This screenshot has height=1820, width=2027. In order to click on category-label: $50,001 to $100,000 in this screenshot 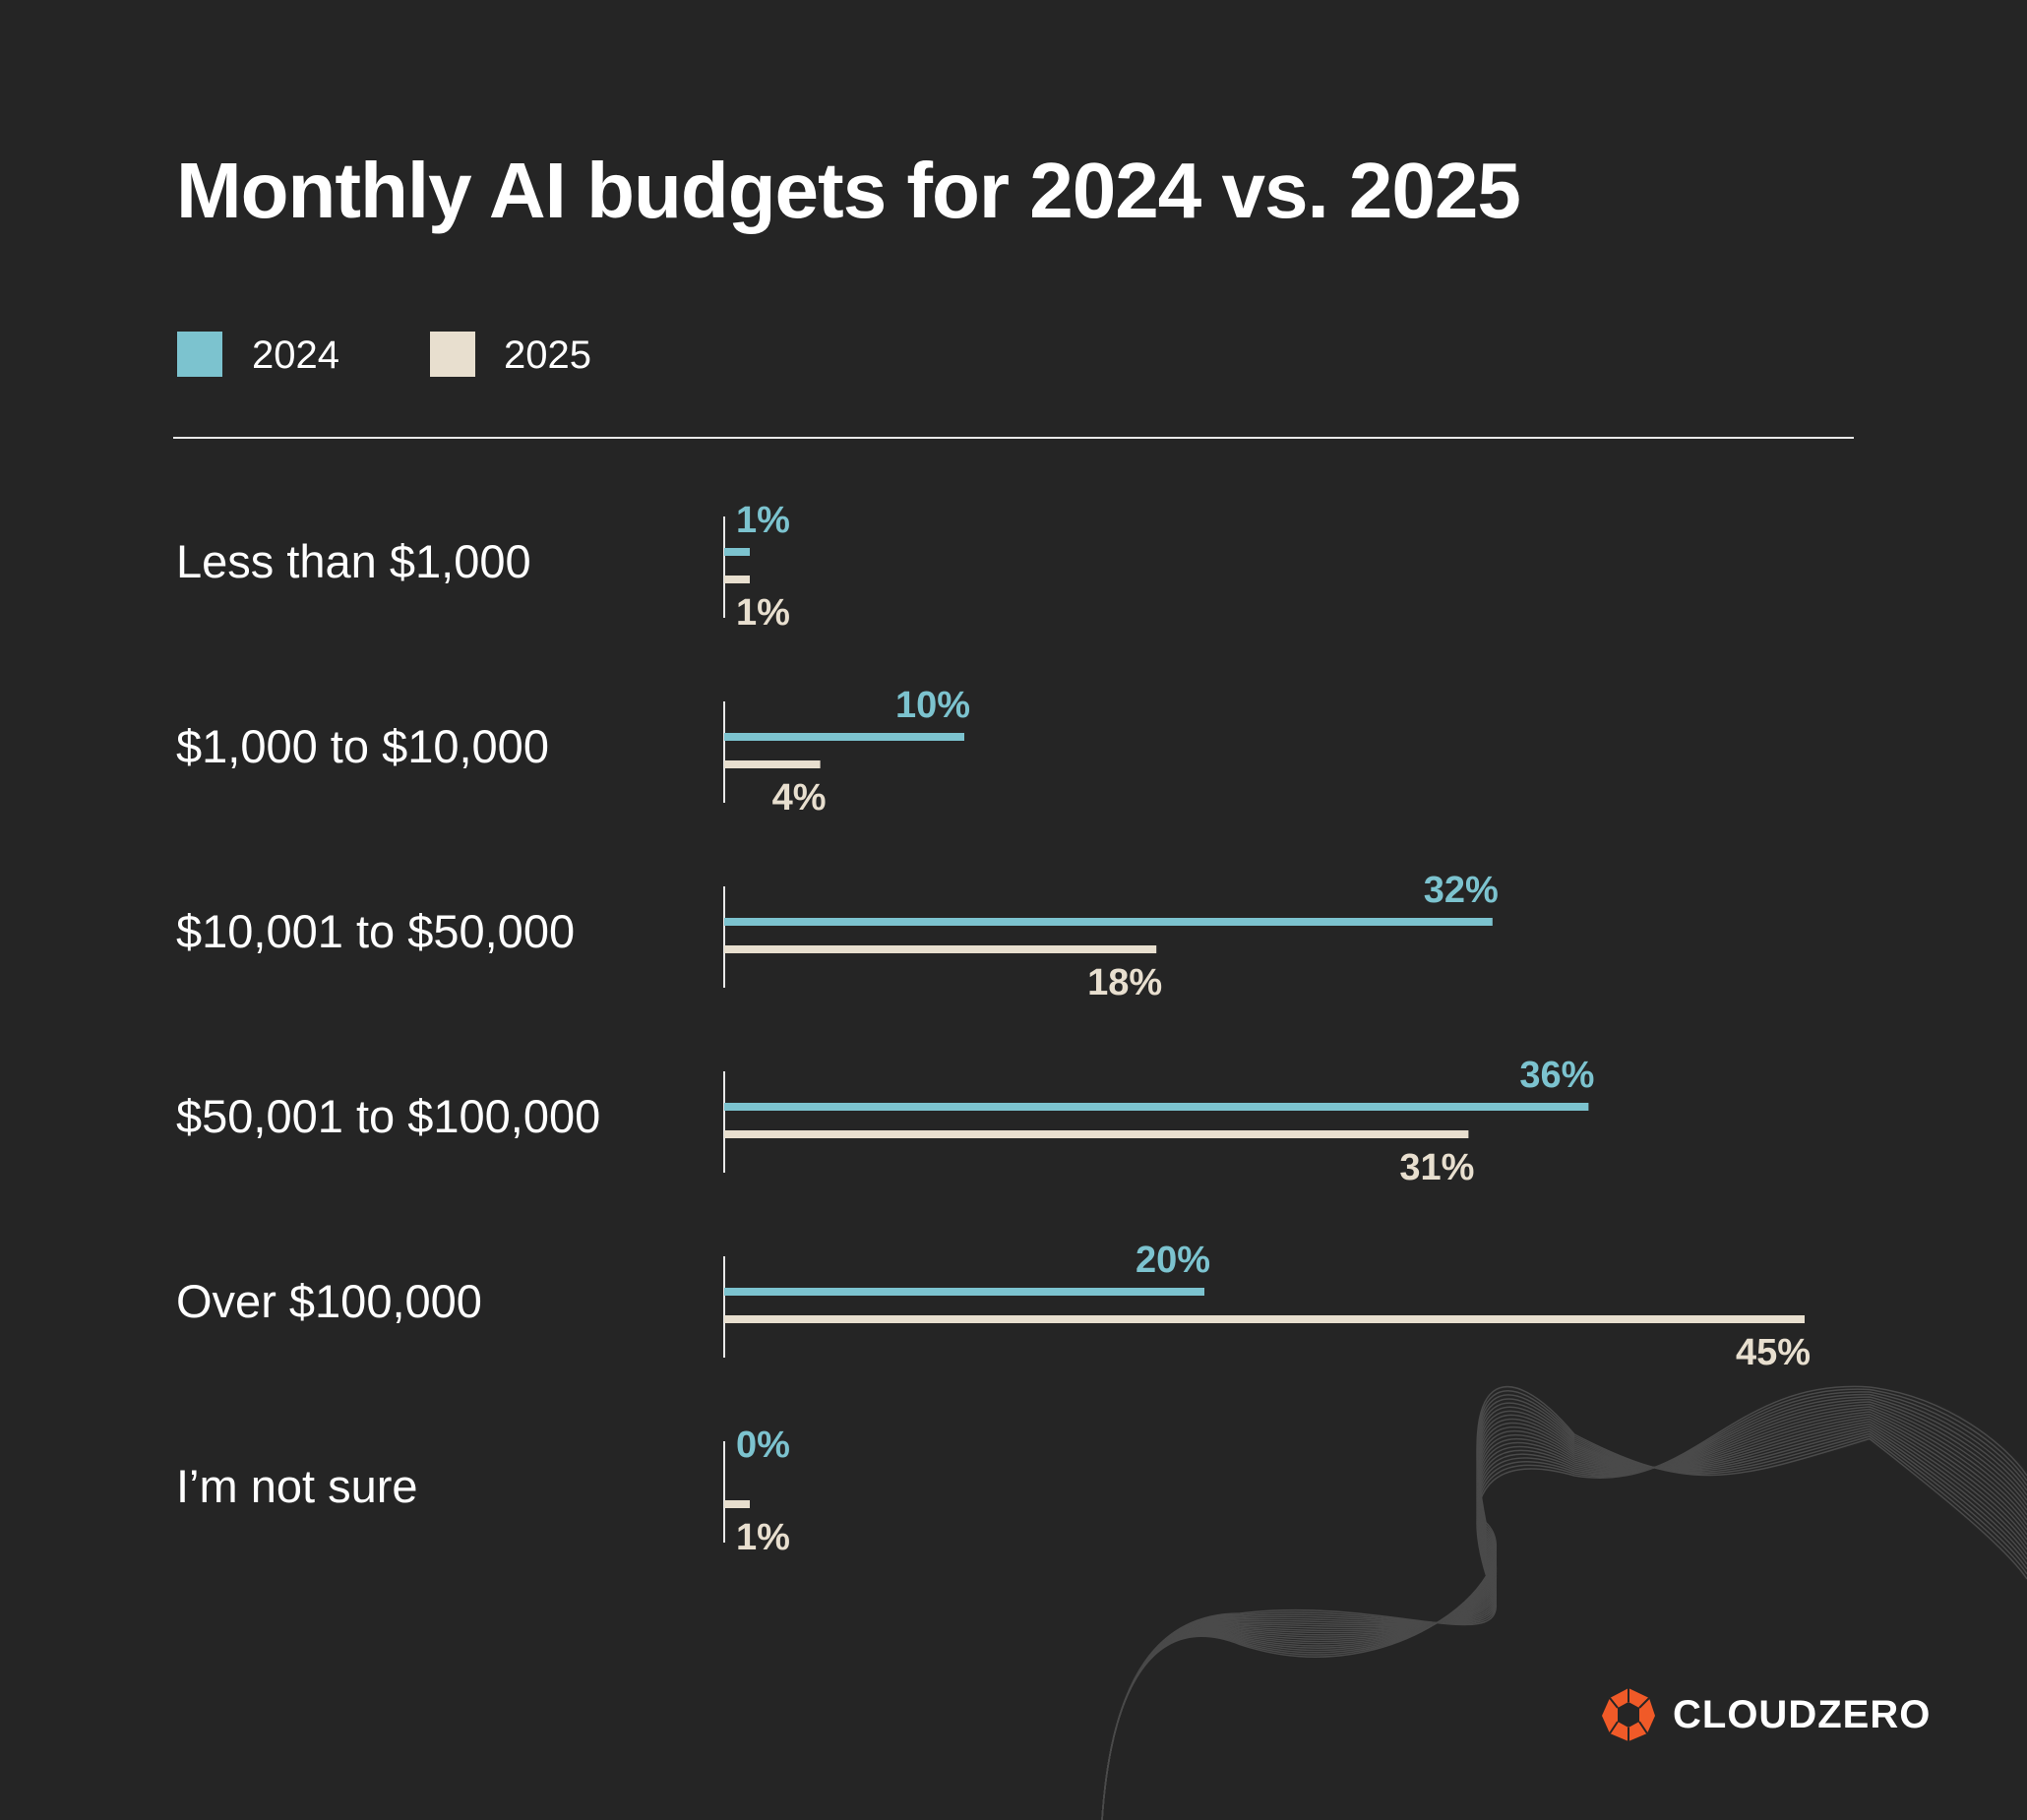, I will do `click(388, 1116)`.